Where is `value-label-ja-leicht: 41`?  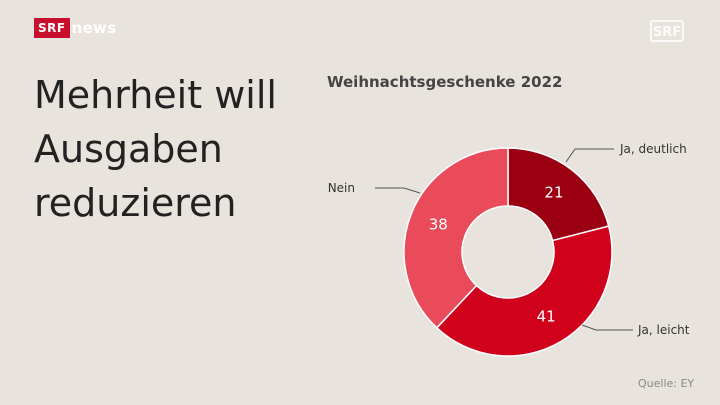
value-label-ja-leicht: 41 is located at coordinates (546, 317).